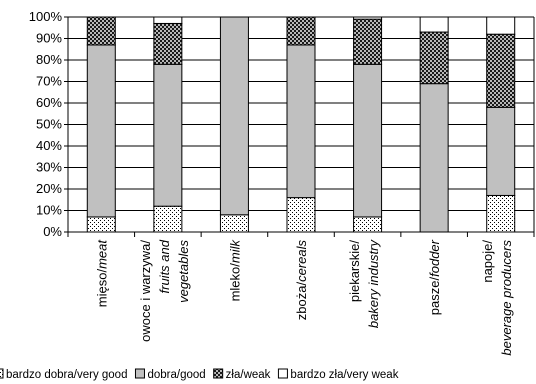 The width and height of the screenshot is (536, 384). I want to click on y-tick-label: 40%, so click(49, 145).